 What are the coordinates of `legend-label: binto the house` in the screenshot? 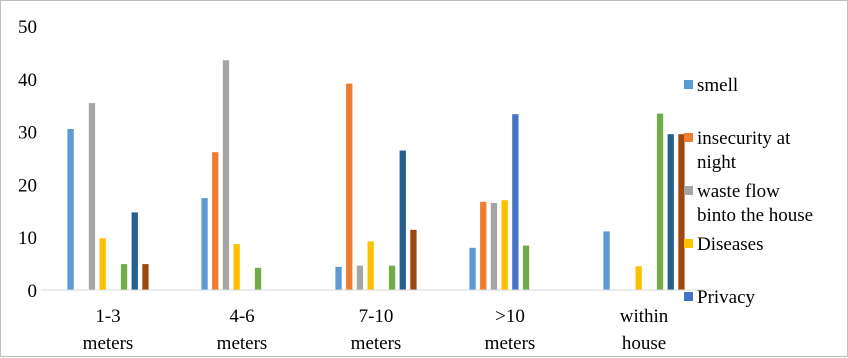 It's located at (755, 215).